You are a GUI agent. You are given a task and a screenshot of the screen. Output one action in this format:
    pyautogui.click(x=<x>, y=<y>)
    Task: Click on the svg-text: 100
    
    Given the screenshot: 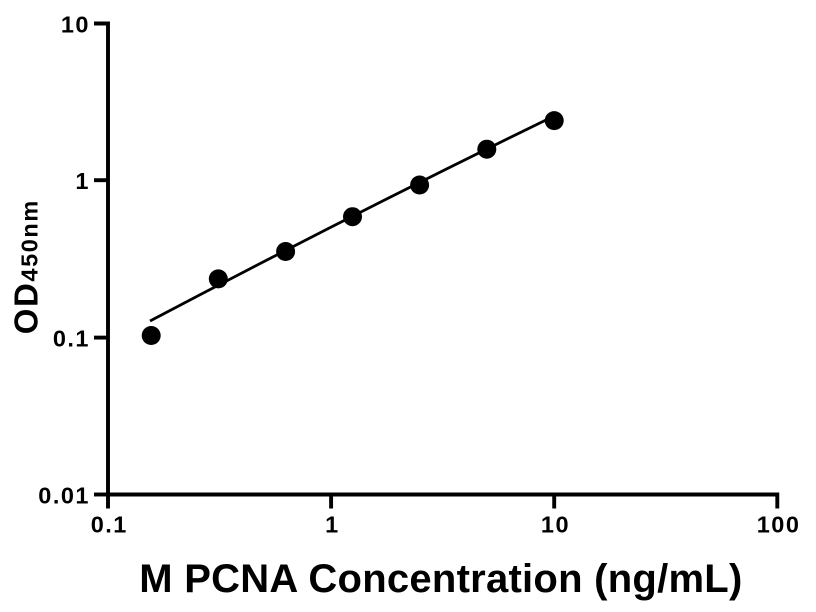 What is the action you would take?
    pyautogui.click(x=779, y=525)
    